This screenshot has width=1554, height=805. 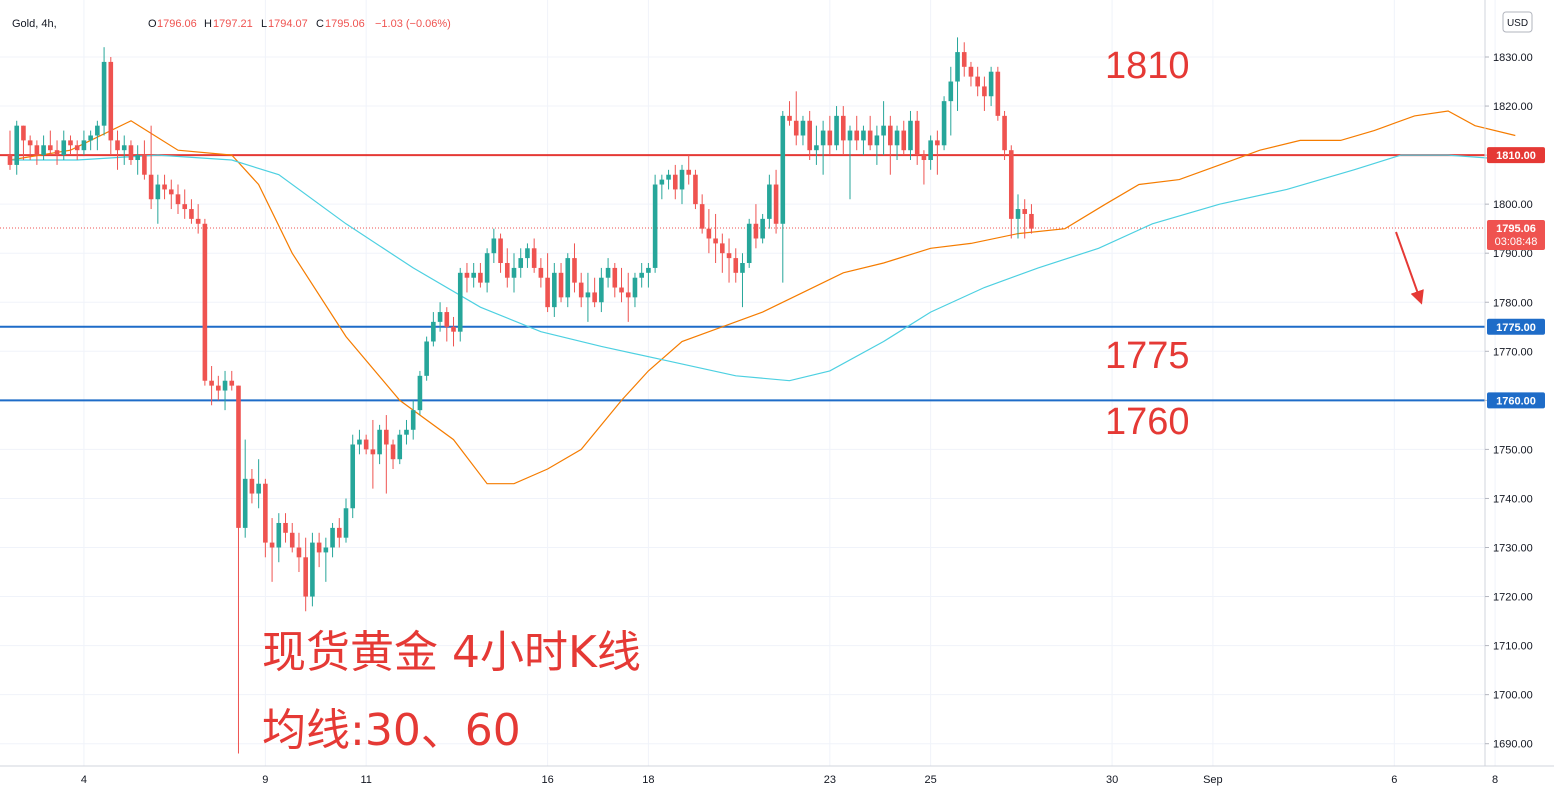 I want to click on currency-button-frame, so click(x=1517, y=22).